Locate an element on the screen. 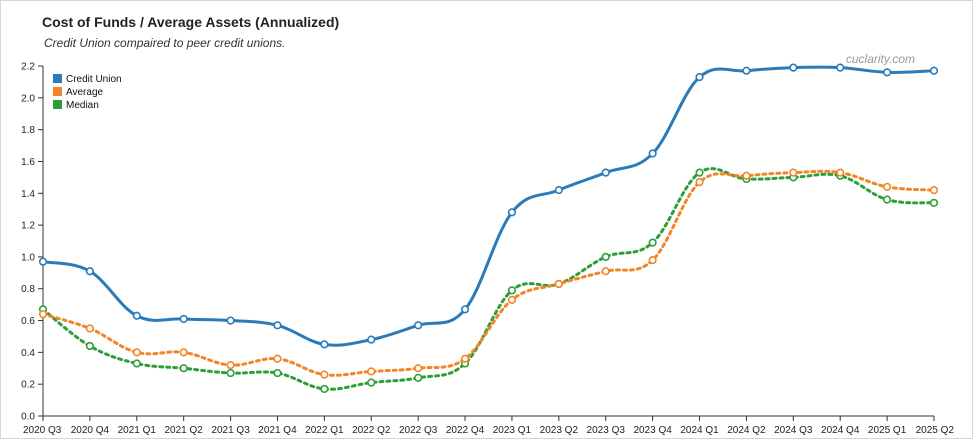  legend-label-credit-union: Credit Union is located at coordinates (94, 79).